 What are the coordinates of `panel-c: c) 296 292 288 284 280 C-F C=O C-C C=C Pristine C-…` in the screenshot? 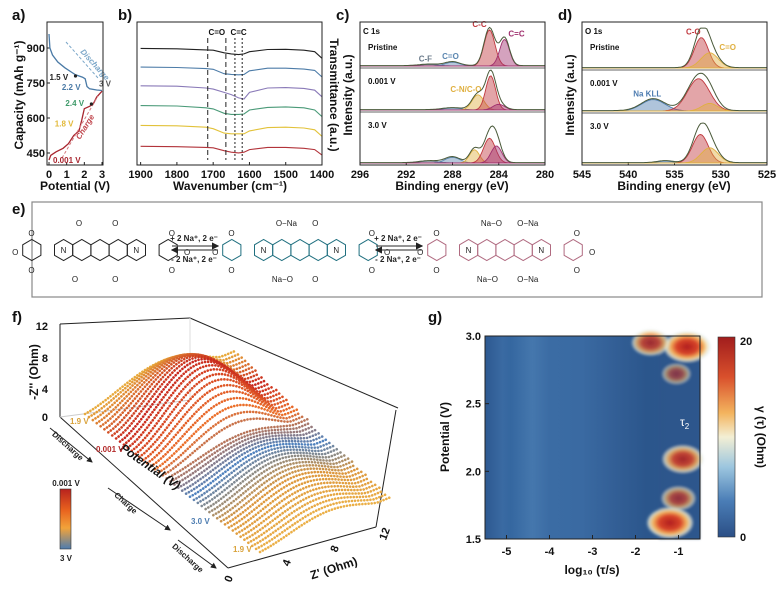 It's located at (445, 100).